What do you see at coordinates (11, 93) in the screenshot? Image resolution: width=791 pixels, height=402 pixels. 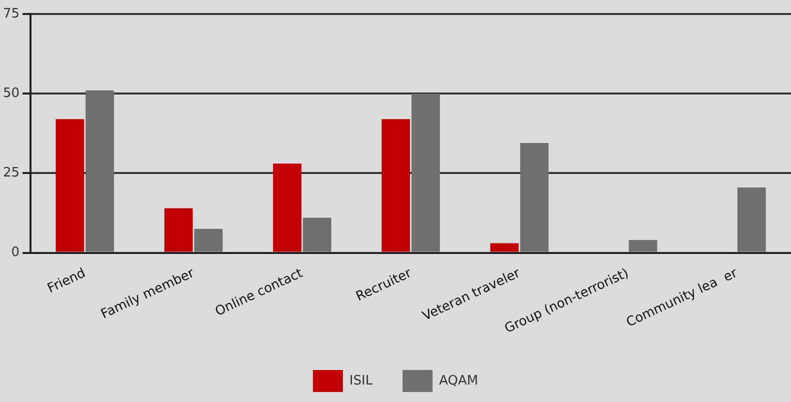 I see `y-tick-label: 50` at bounding box center [11, 93].